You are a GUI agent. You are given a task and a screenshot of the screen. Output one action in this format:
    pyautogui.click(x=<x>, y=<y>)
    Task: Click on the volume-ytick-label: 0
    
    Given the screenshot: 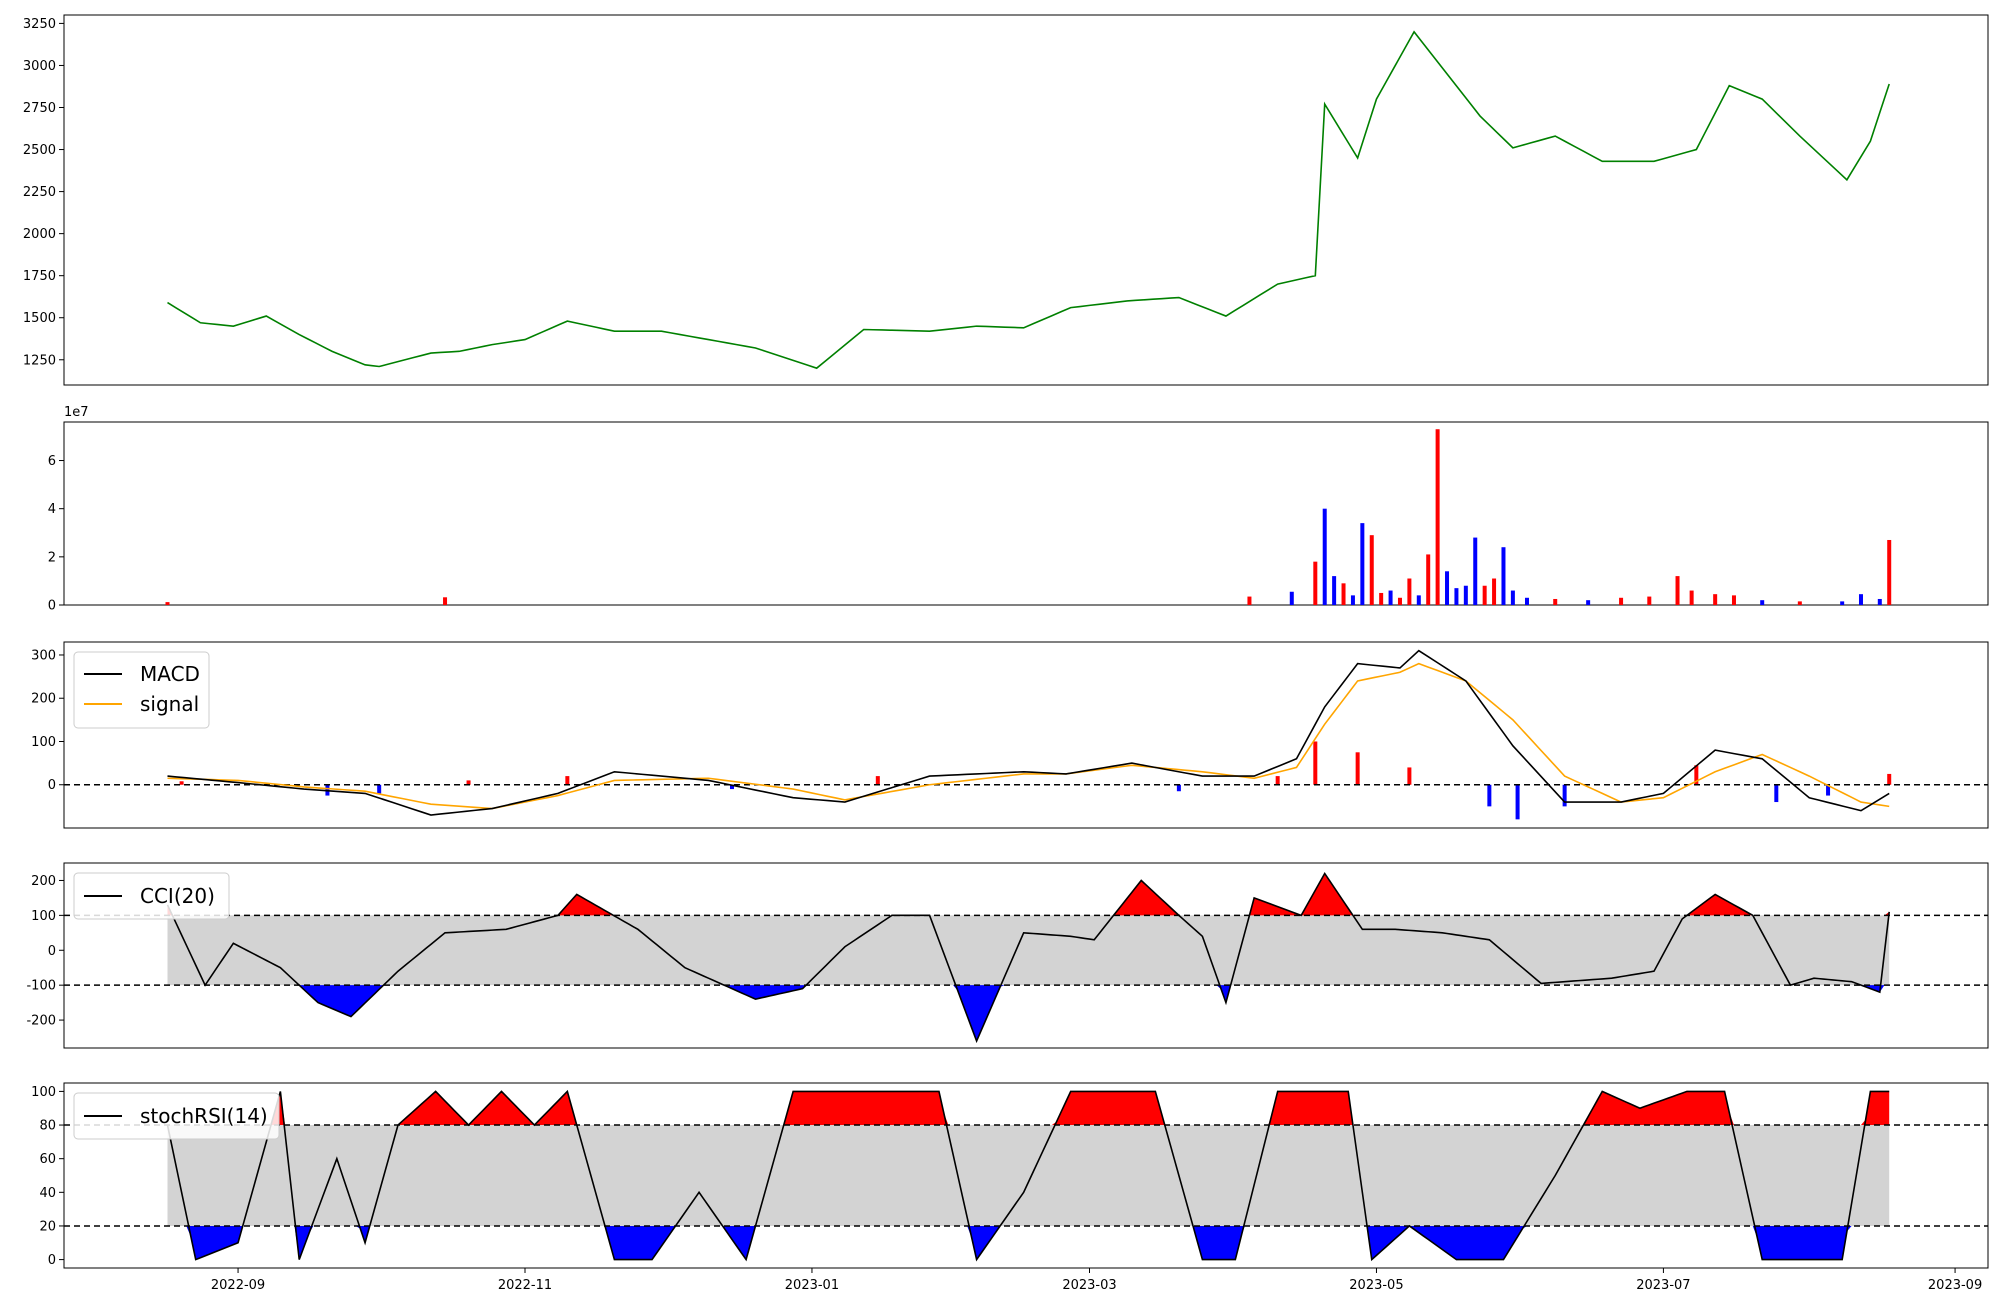 What is the action you would take?
    pyautogui.click(x=52, y=606)
    